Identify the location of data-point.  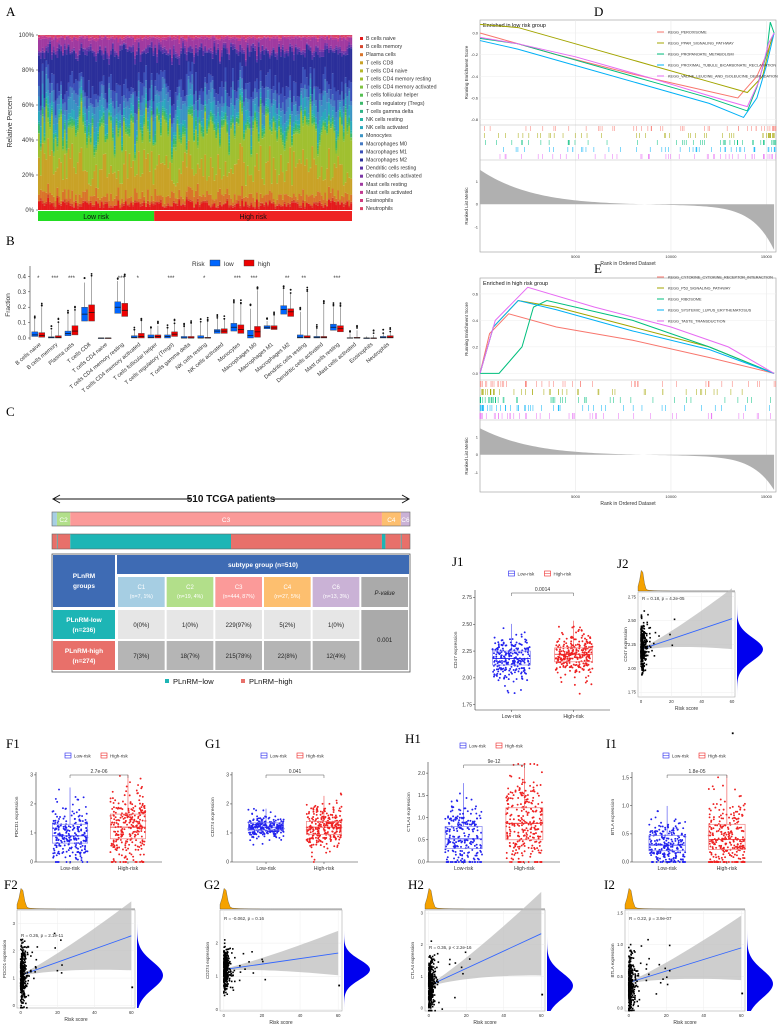
(512, 653).